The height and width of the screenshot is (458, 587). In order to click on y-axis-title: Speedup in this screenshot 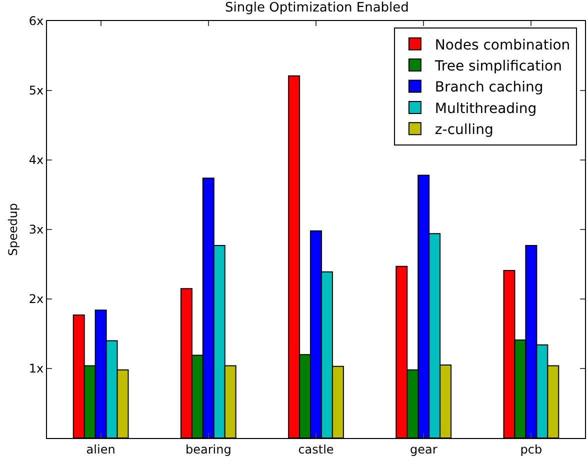, I will do `click(13, 229)`.